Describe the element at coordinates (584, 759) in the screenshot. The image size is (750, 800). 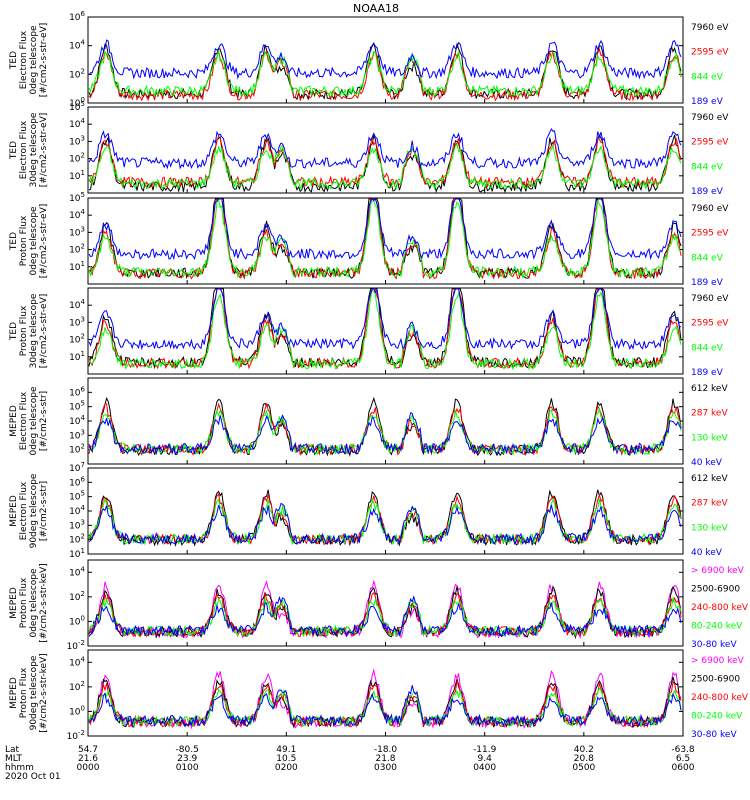
I see `x-tick-value: 20.8` at that location.